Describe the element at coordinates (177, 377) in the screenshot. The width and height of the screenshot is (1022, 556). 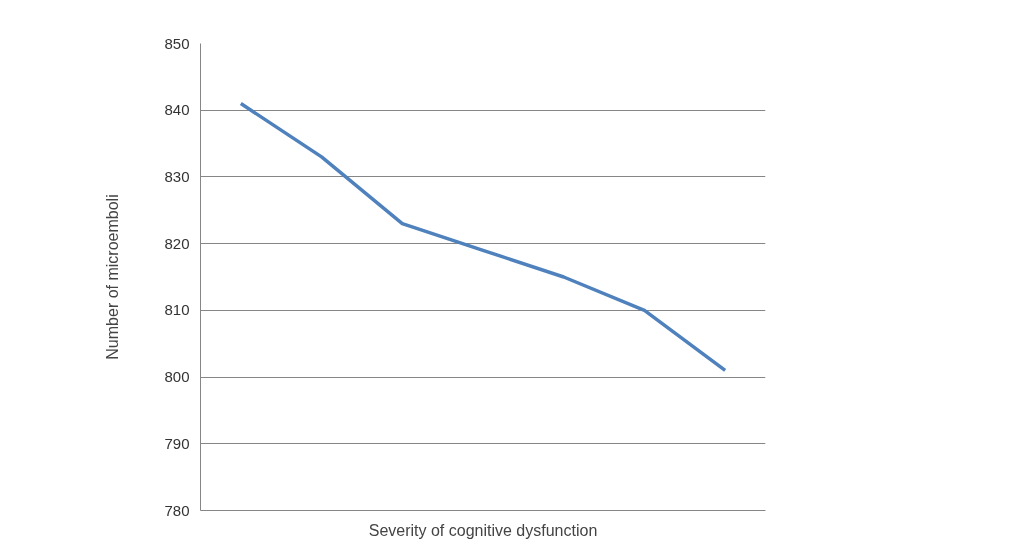
I see `y-tick-label: 800` at that location.